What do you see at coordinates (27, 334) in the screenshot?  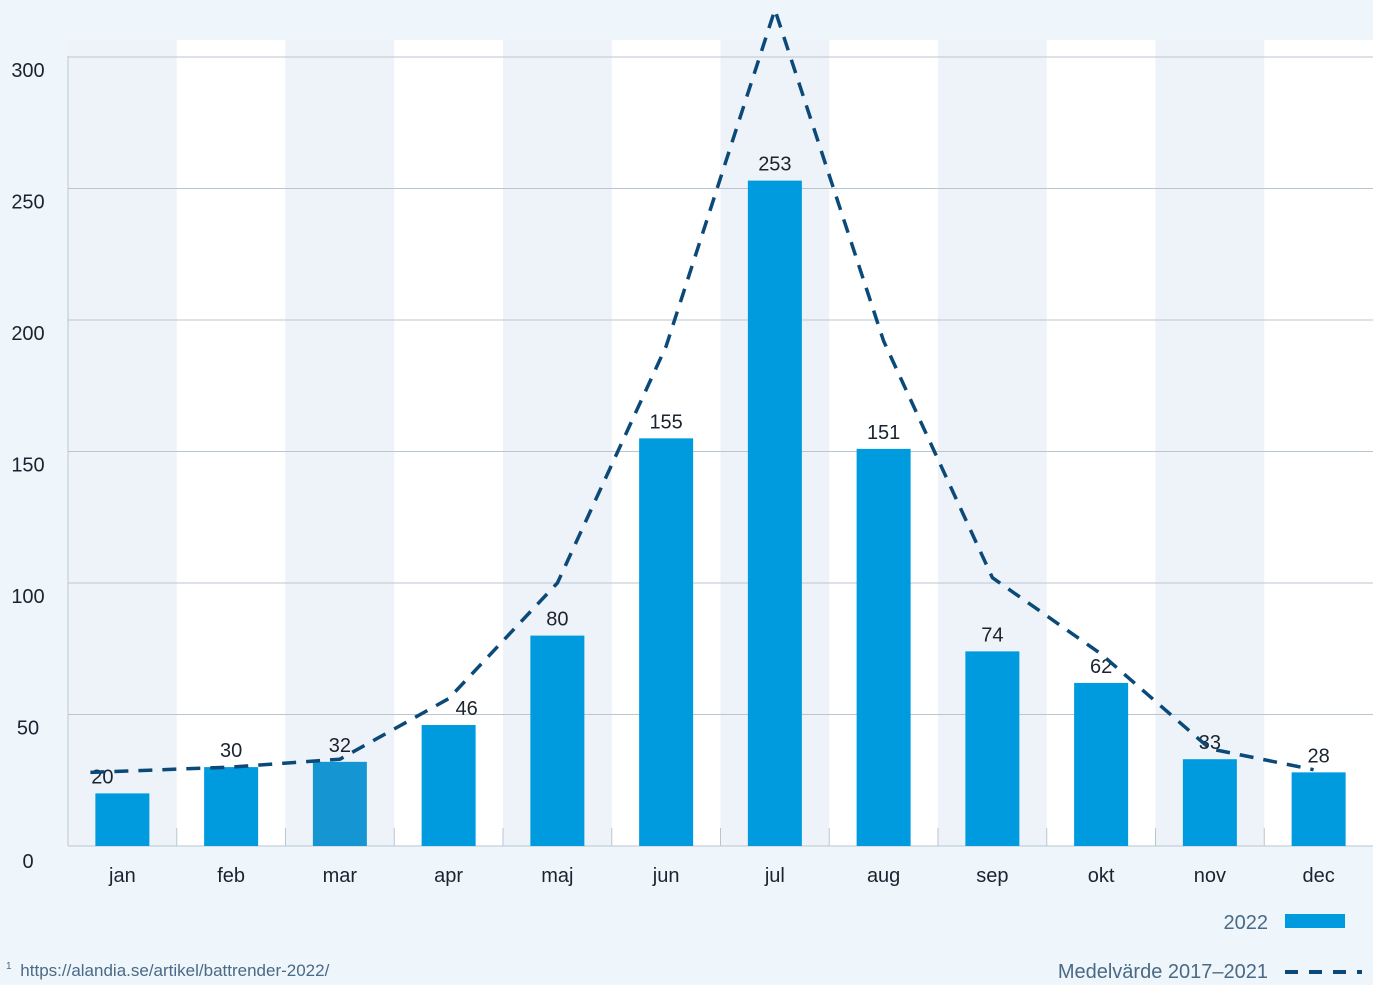 I see `y-tick-label: 200` at bounding box center [27, 334].